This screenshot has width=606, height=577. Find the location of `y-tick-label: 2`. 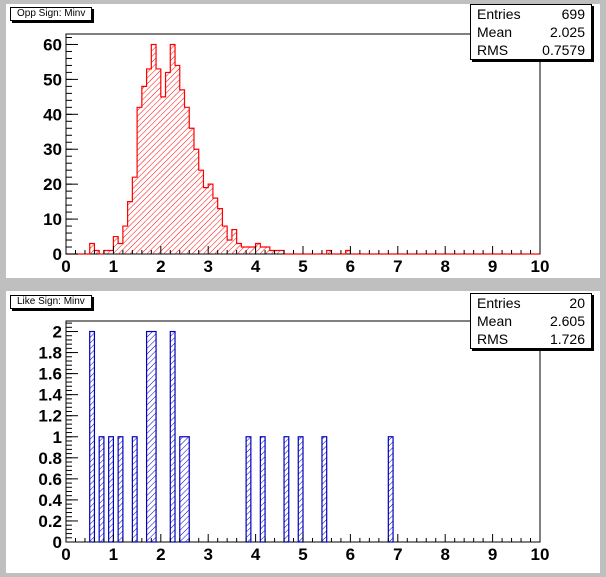

y-tick-label: 2 is located at coordinates (57, 332).